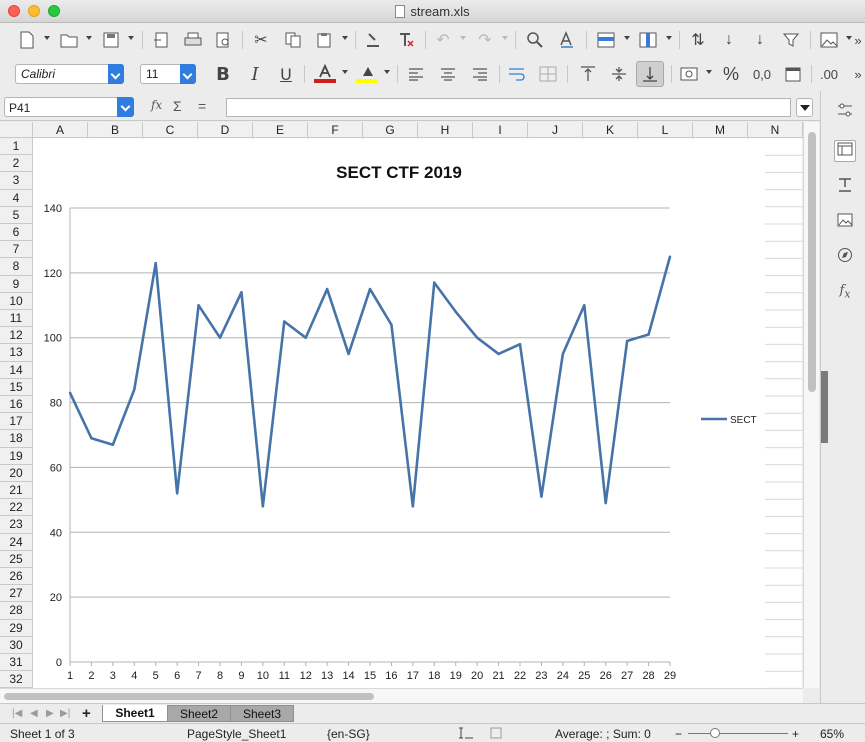 The height and width of the screenshot is (742, 865). Describe the element at coordinates (261, 40) in the screenshot. I see `cut-icon: ✂` at that location.